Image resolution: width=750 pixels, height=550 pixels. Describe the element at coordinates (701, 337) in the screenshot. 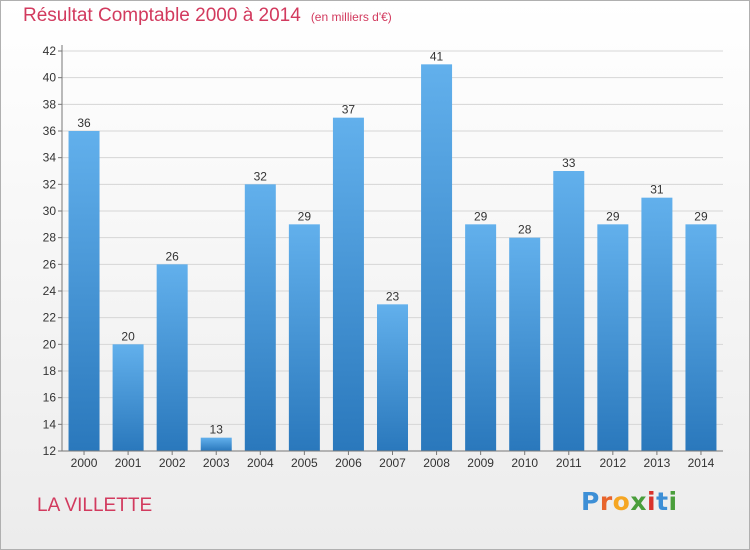

I see `bar-2014` at that location.